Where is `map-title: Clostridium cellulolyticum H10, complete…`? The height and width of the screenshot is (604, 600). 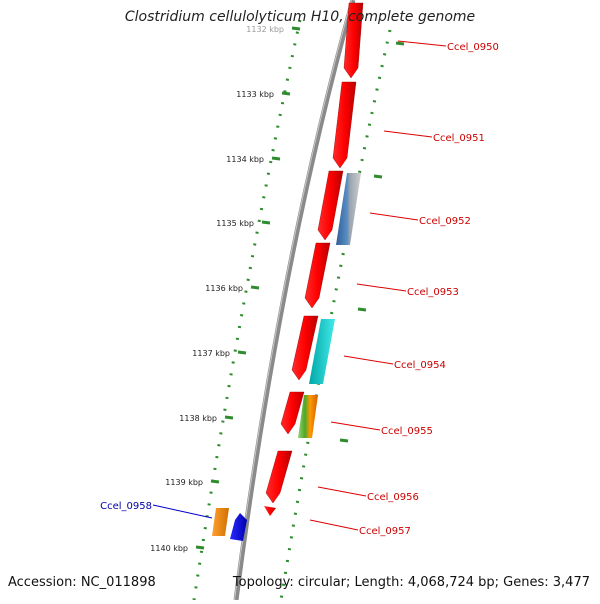
map-title: Clostridium cellulolyticum H10, complete… is located at coordinates (300, 17).